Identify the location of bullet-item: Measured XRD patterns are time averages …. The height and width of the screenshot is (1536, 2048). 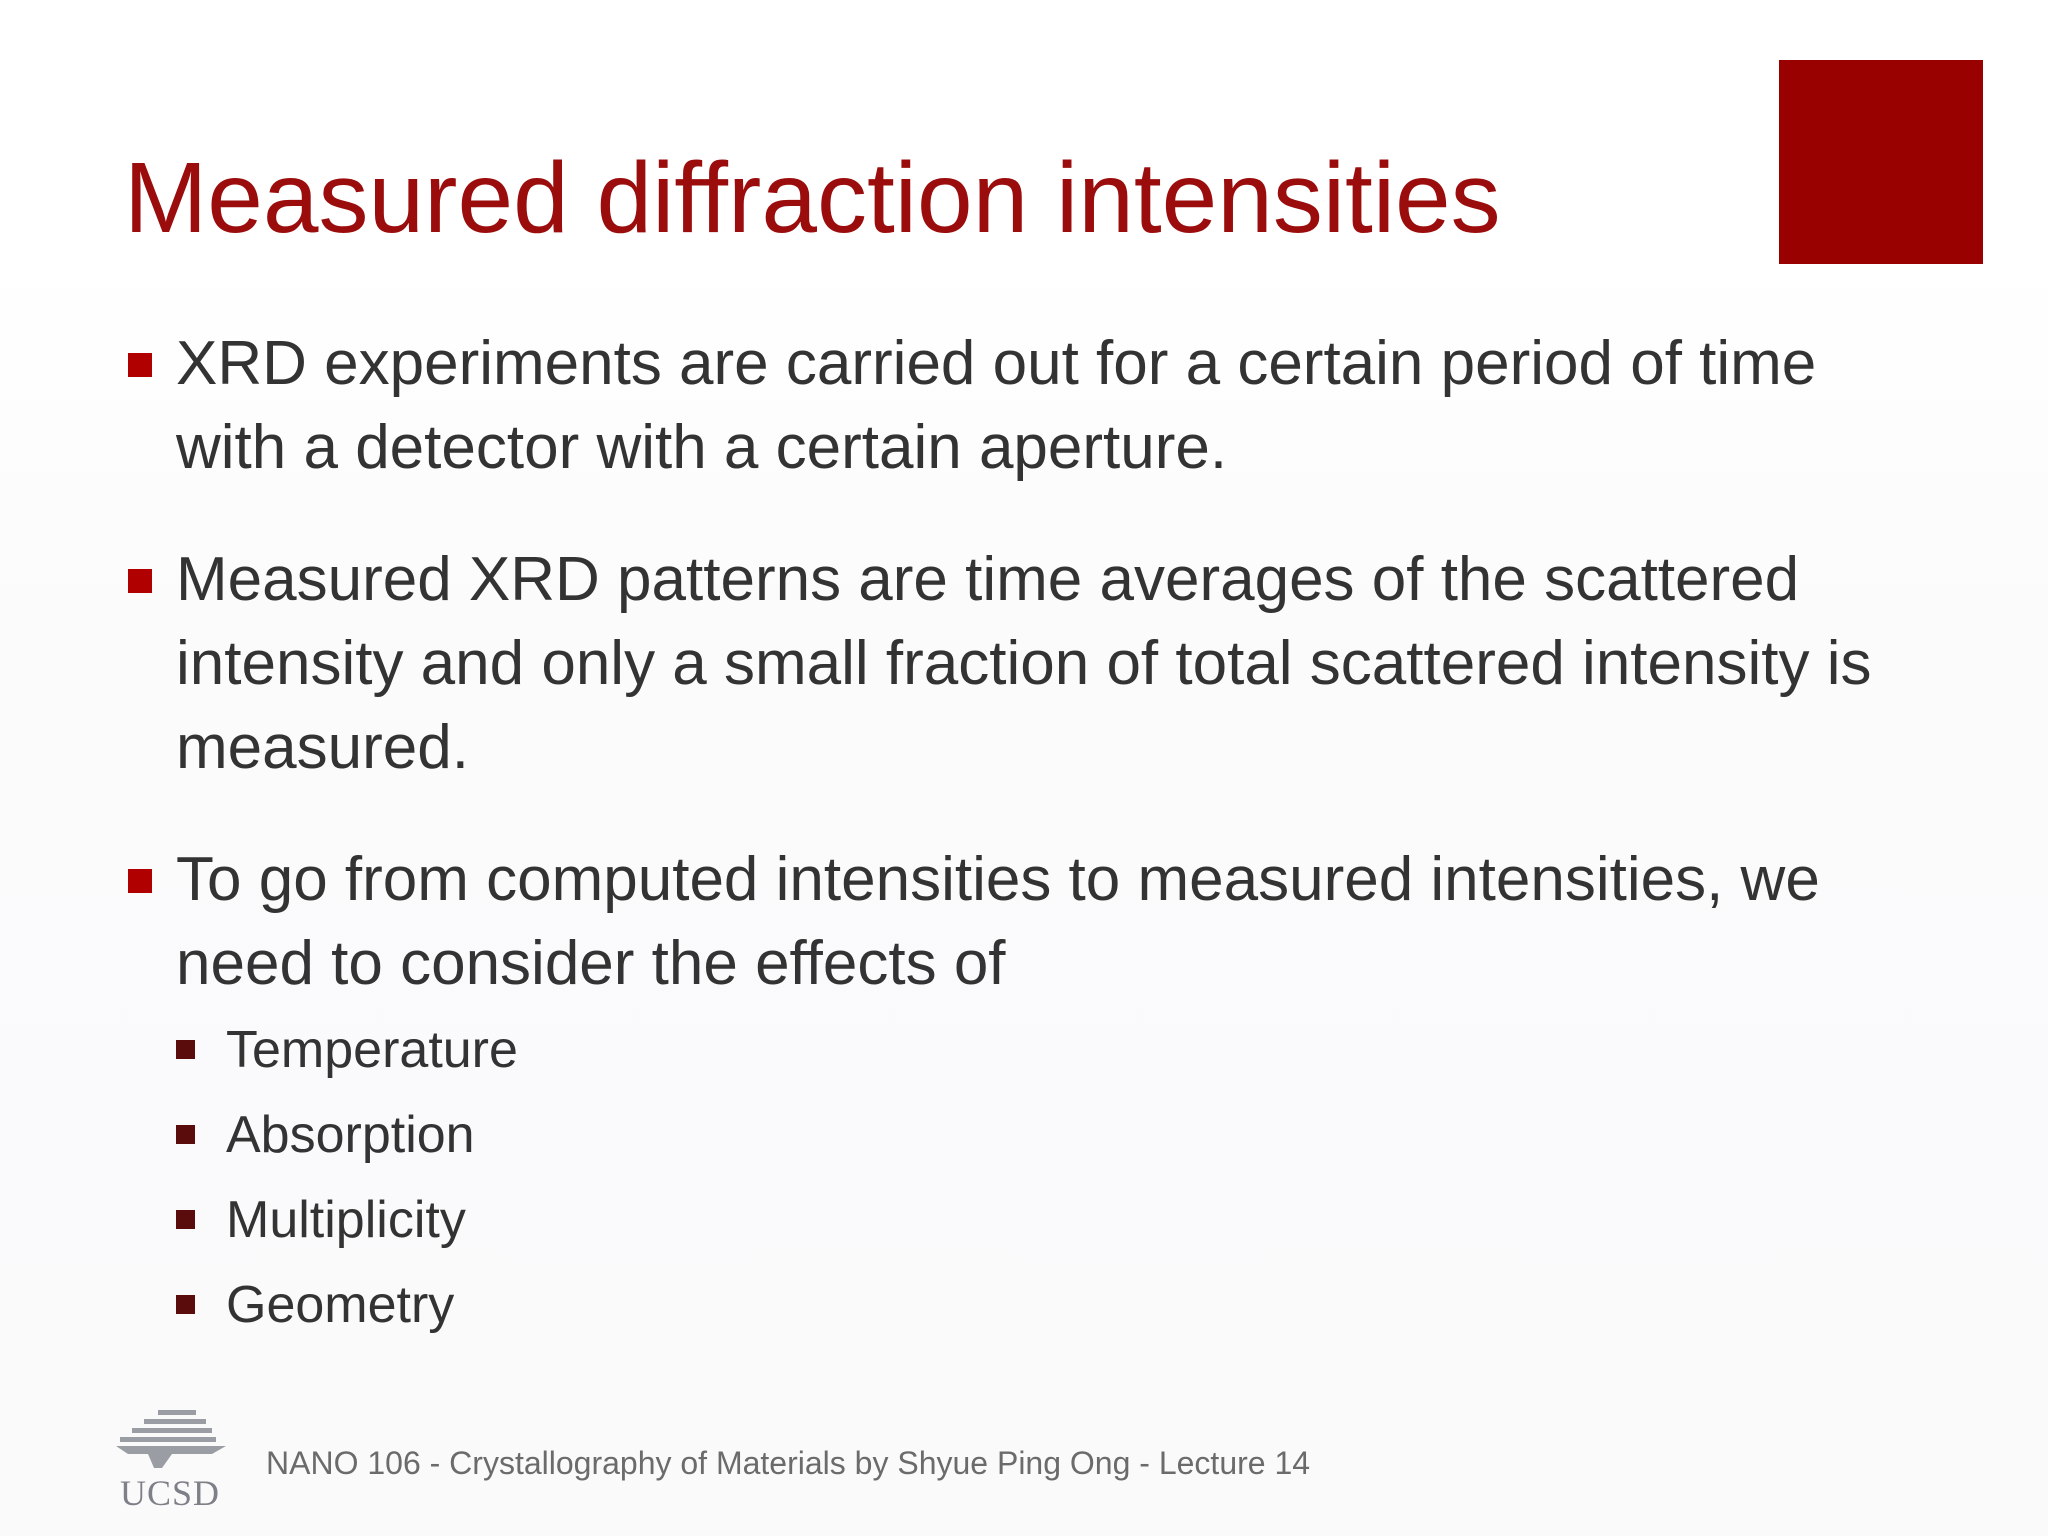
(1008, 664).